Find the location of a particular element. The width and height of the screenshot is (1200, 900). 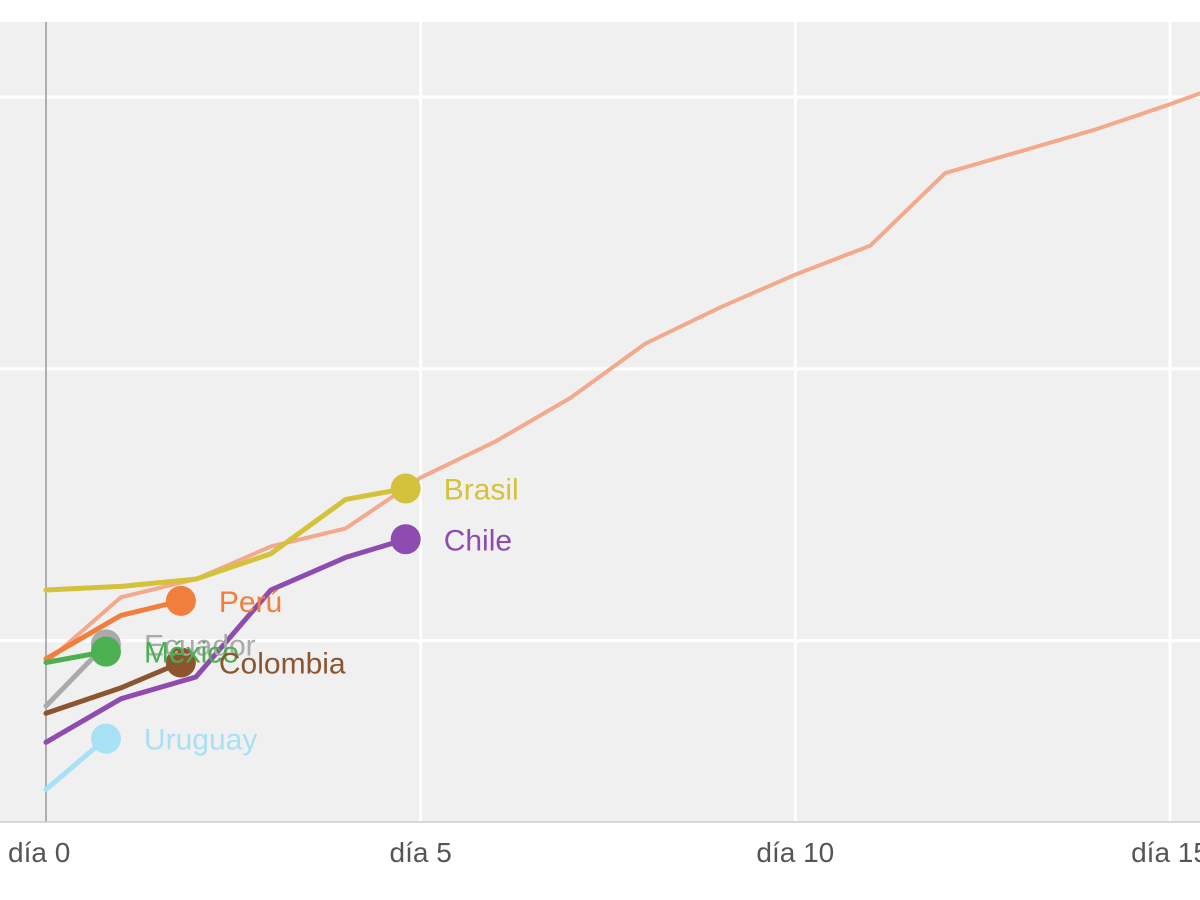

x-tick-label: día 0 is located at coordinates (39, 852).